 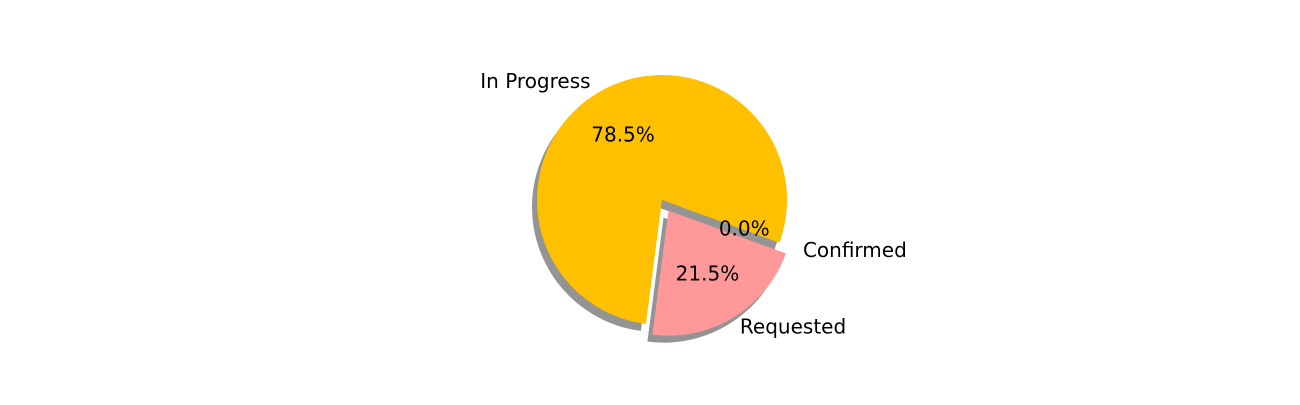 What do you see at coordinates (744, 228) in the screenshot?
I see `pct-label-confirmed: 0.0%` at bounding box center [744, 228].